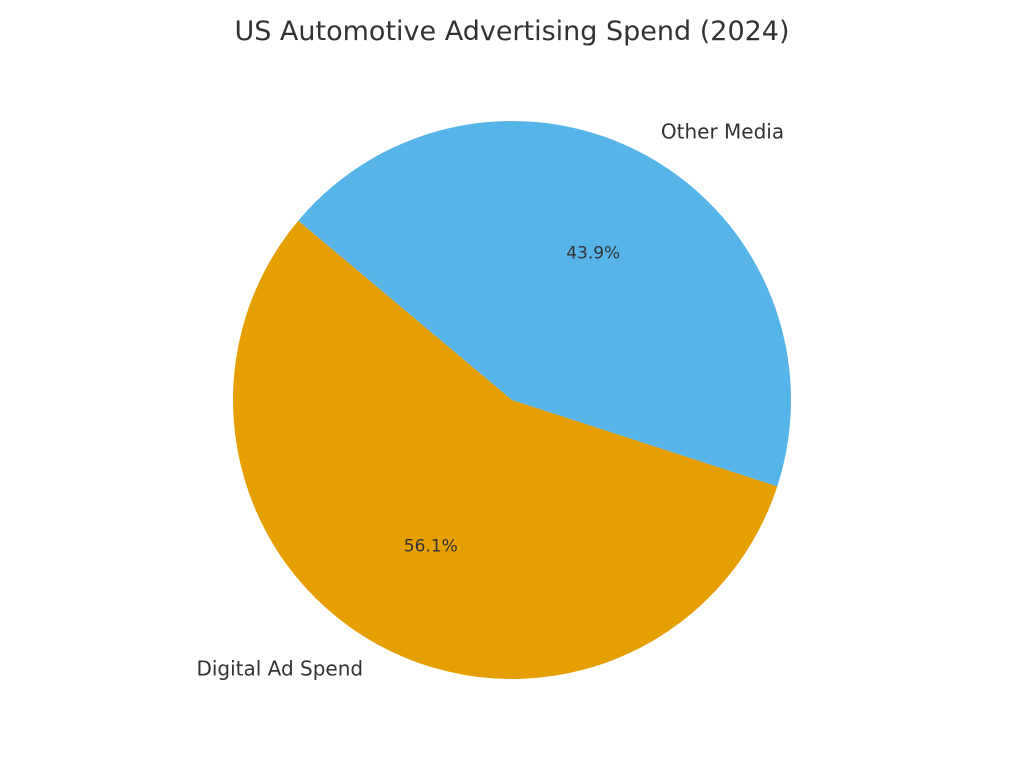 The height and width of the screenshot is (768, 1024). I want to click on chart-title: US Automotive Advertising Spend (2024), so click(512, 31).